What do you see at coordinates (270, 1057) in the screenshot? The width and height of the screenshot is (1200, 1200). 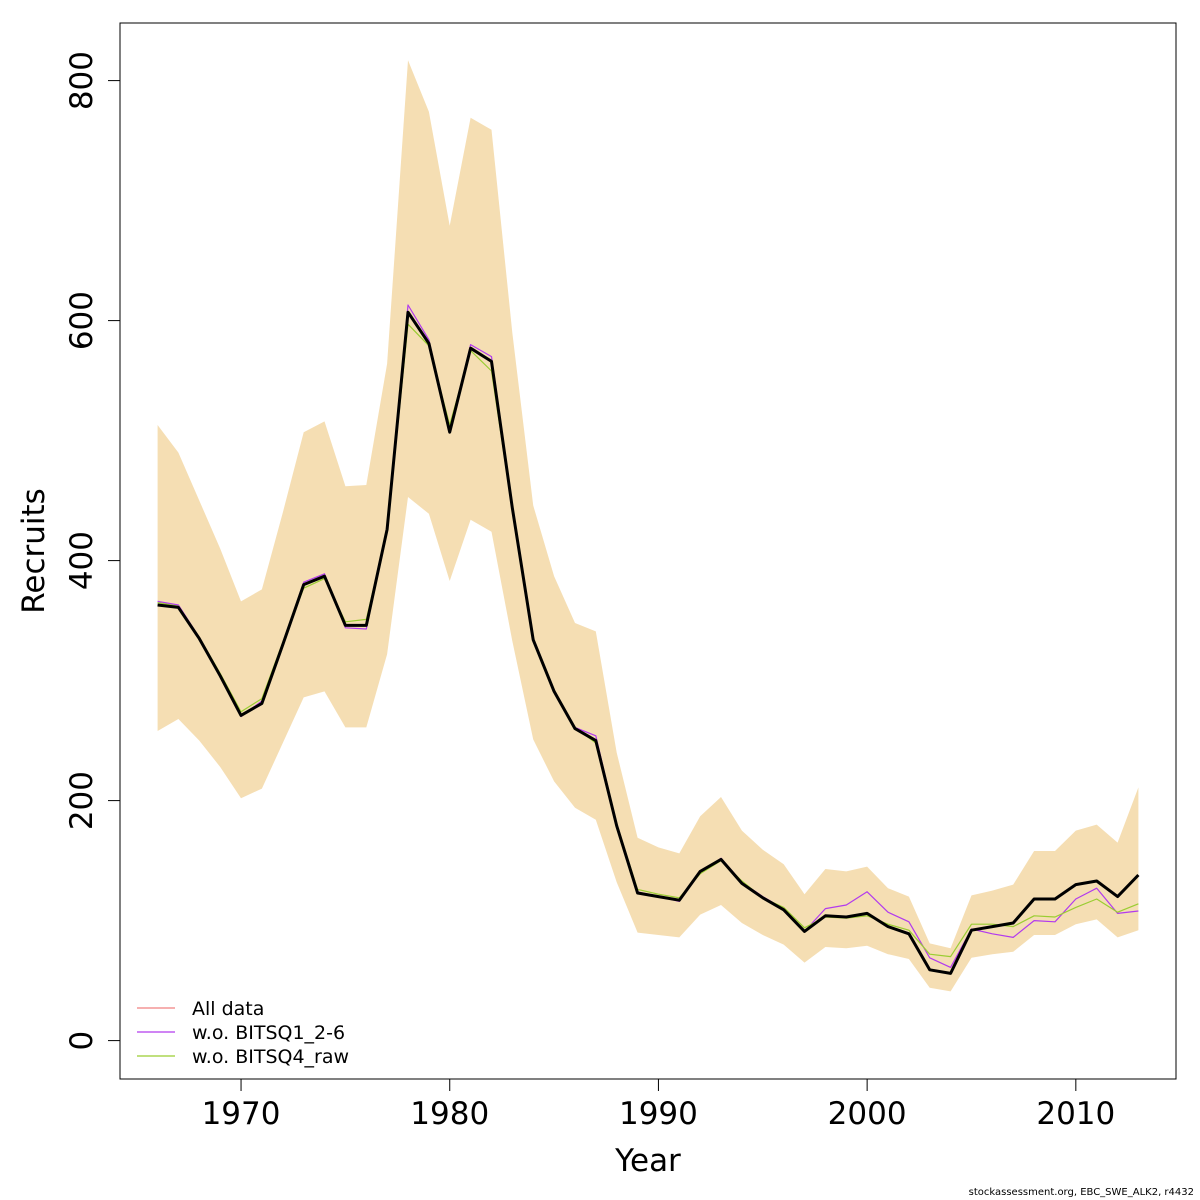 I see `legend-label: w.o. BITSQ4_raw` at bounding box center [270, 1057].